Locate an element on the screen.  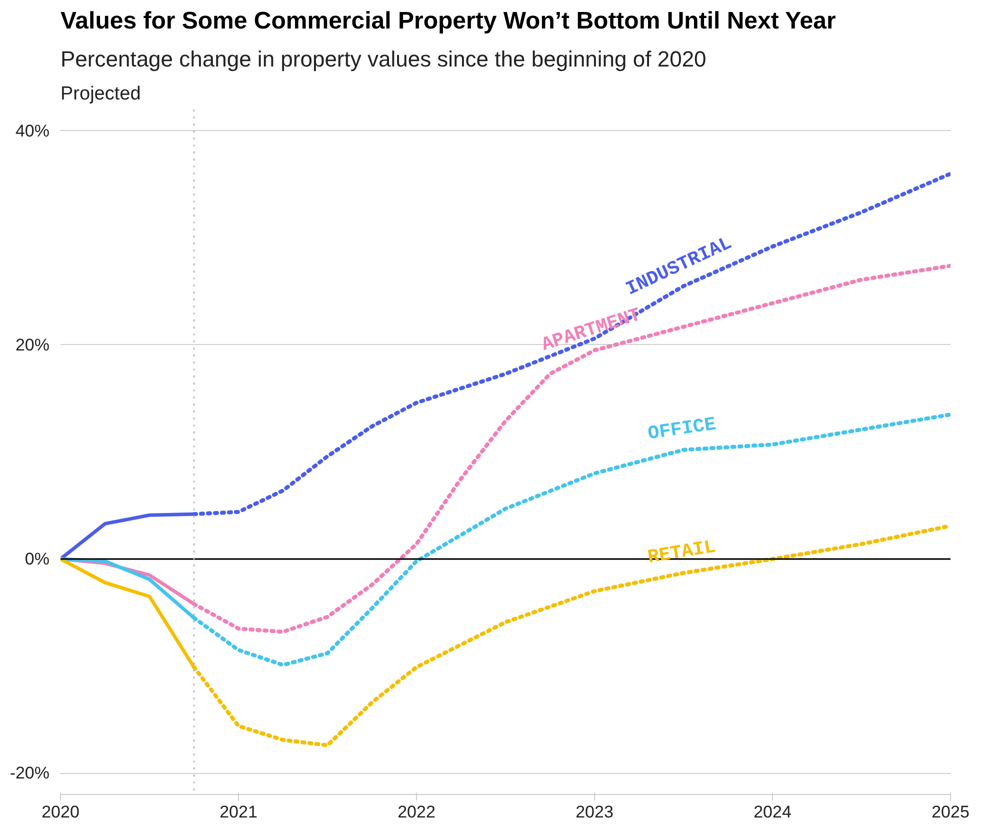
x-tick-label: 2022 is located at coordinates (417, 812).